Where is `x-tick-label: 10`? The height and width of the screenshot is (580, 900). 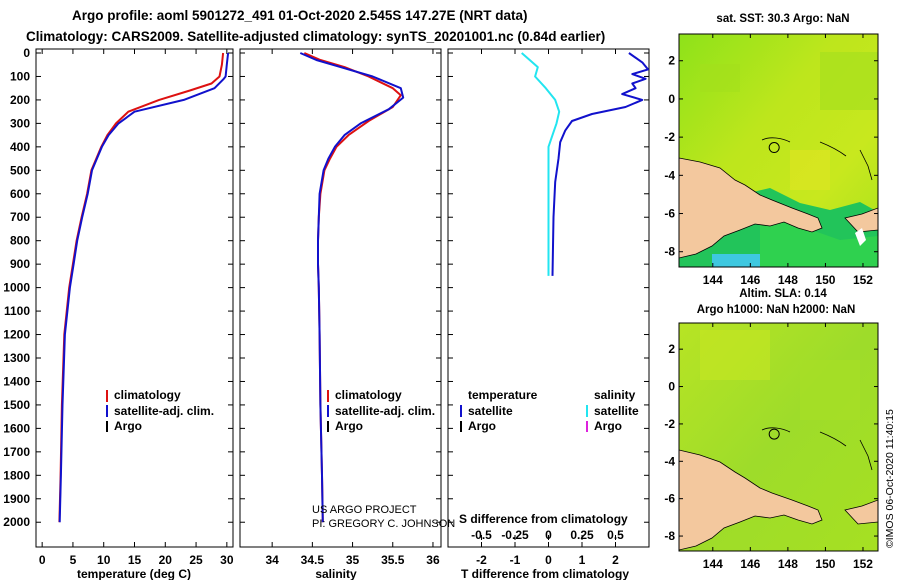
x-tick-label: 10 is located at coordinates (104, 560).